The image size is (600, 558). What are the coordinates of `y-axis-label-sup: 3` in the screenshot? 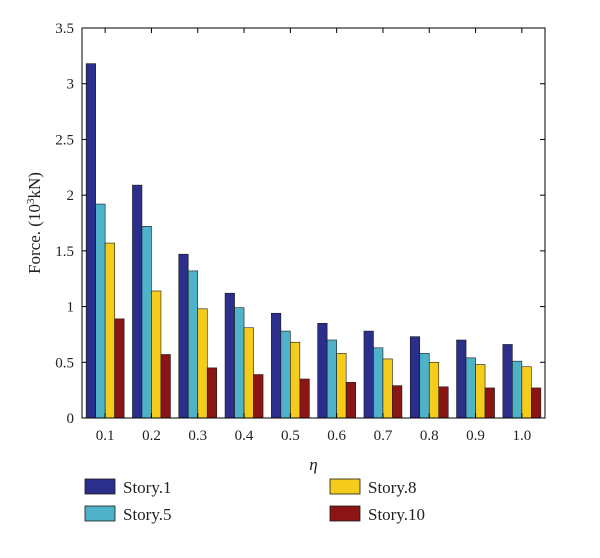 It's located at (31, 201).